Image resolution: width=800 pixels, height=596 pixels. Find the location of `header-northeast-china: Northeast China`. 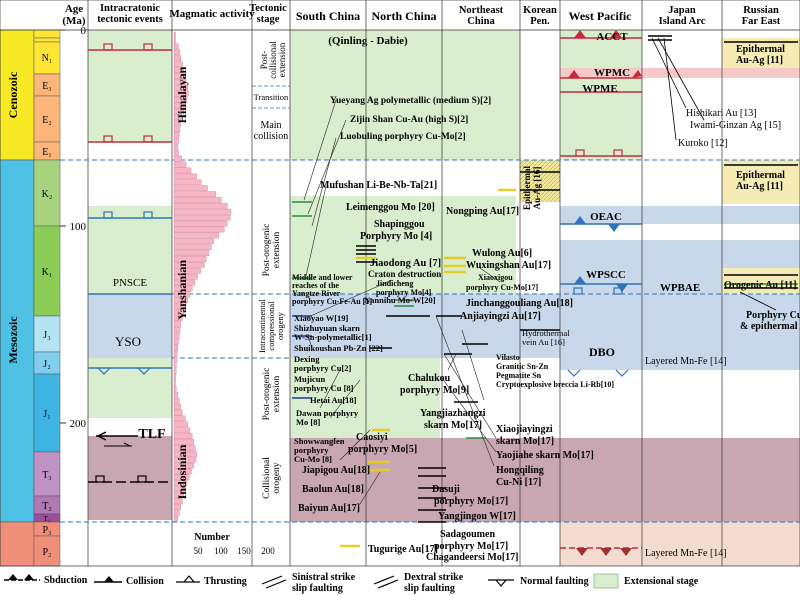

header-northeast-china: Northeast China is located at coordinates (481, 16).